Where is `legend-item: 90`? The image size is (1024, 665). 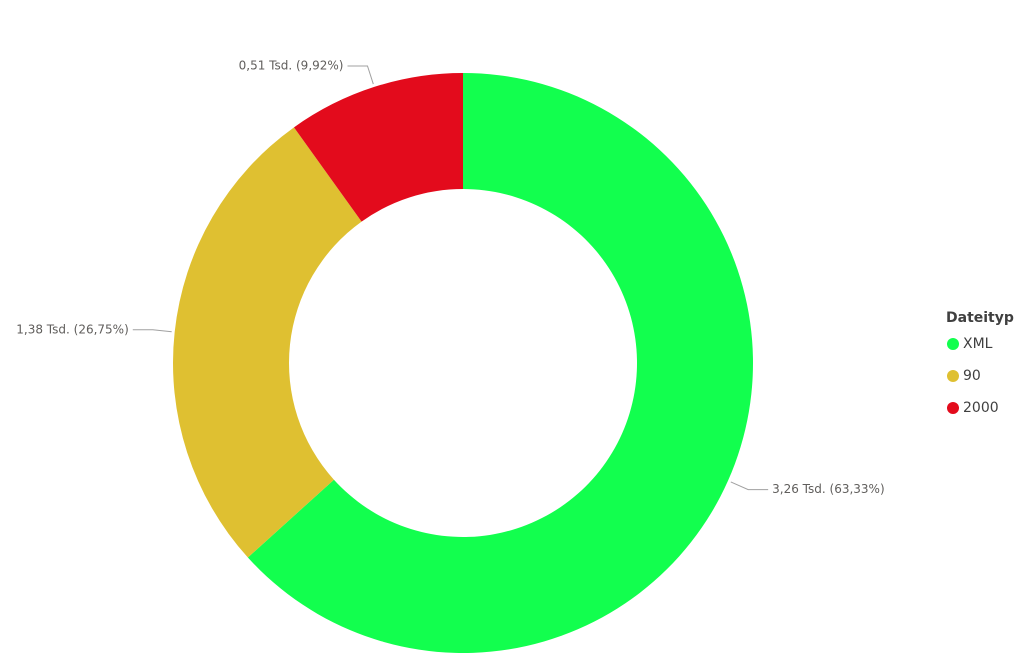 legend-item: 90 is located at coordinates (972, 376).